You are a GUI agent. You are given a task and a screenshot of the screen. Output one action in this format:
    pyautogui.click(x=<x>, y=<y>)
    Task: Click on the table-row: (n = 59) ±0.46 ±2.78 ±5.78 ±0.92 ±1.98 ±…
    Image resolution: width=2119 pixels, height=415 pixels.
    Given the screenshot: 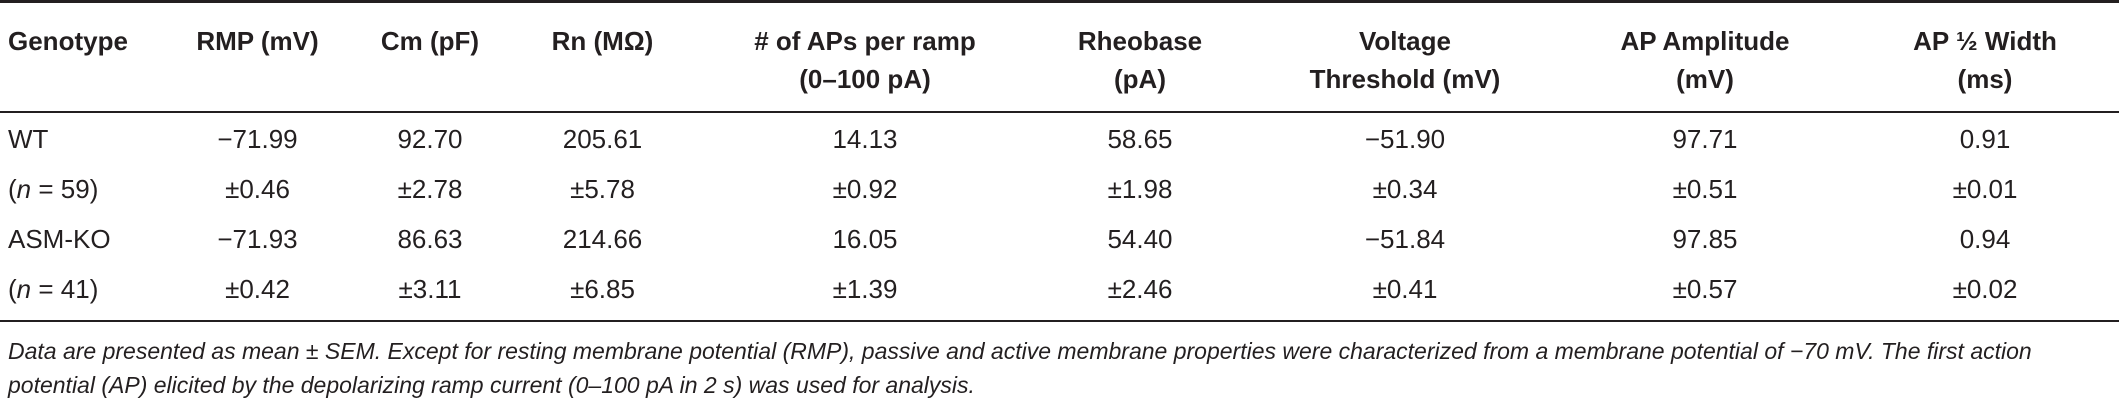 What is the action you would take?
    pyautogui.click(x=1059, y=188)
    